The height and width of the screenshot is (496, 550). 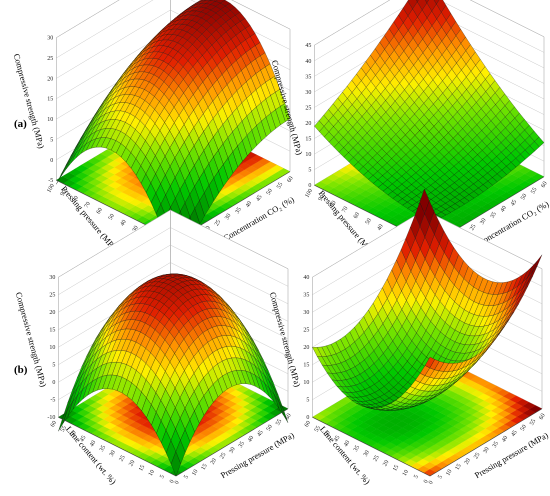 I want to click on y-tick-label: 55, so click(x=64, y=429).